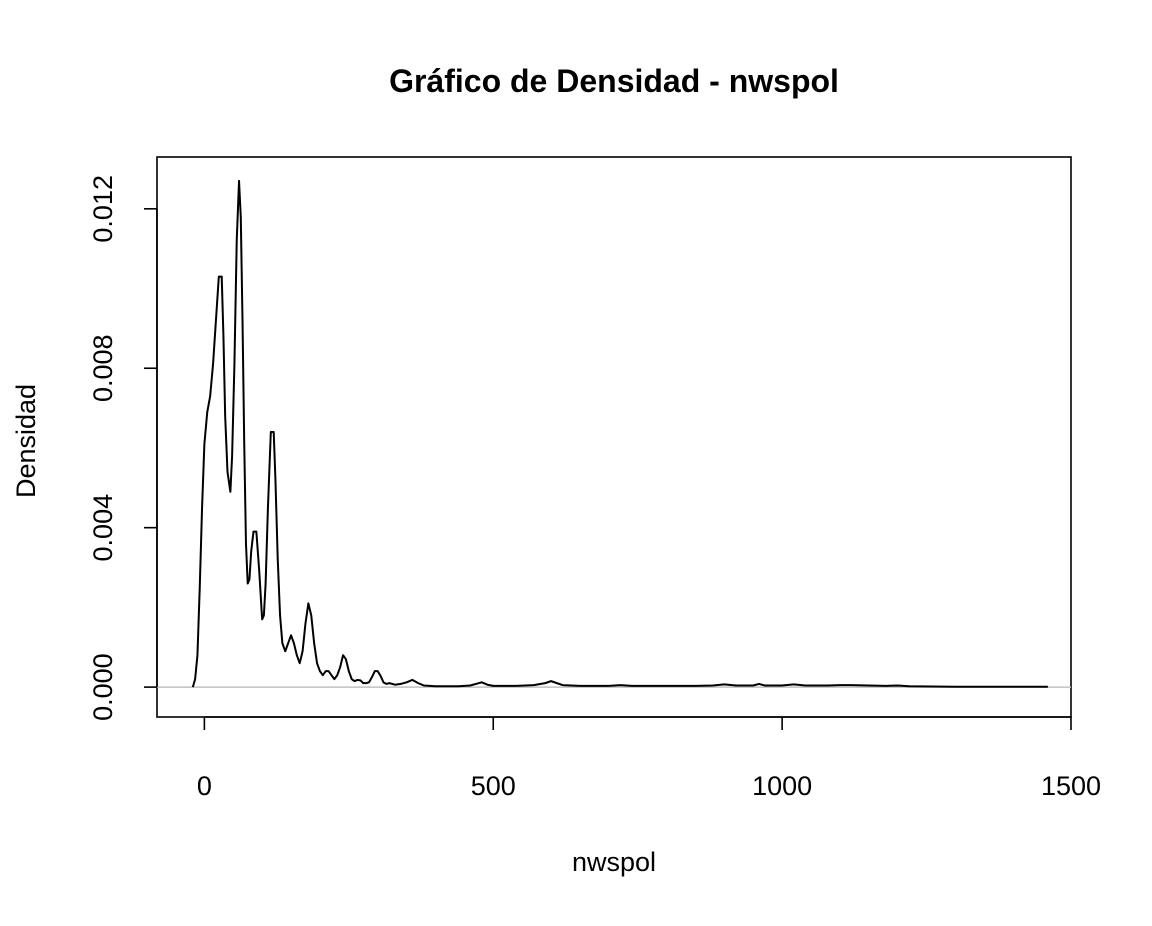 The height and width of the screenshot is (926, 1152). Describe the element at coordinates (26, 441) in the screenshot. I see `y-axis-label: Densidad` at that location.